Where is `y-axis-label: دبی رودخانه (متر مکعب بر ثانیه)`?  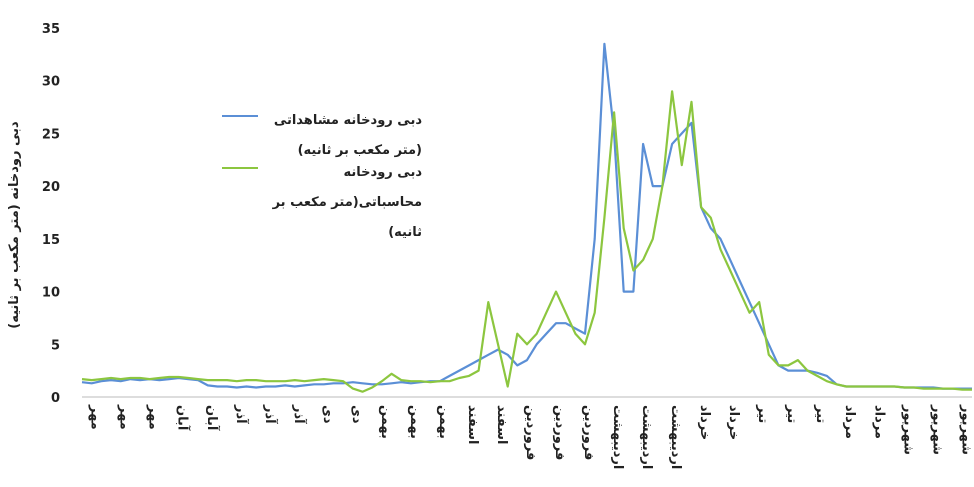 y-axis-label: دبی رودخانه (متر مکعب بر ثانیه) is located at coordinates (14, 225).